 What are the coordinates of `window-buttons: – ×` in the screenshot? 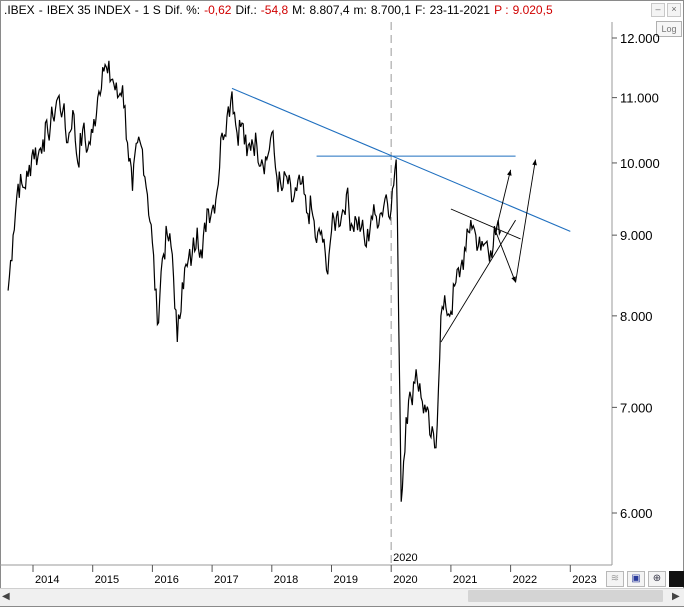 It's located at (666, 10).